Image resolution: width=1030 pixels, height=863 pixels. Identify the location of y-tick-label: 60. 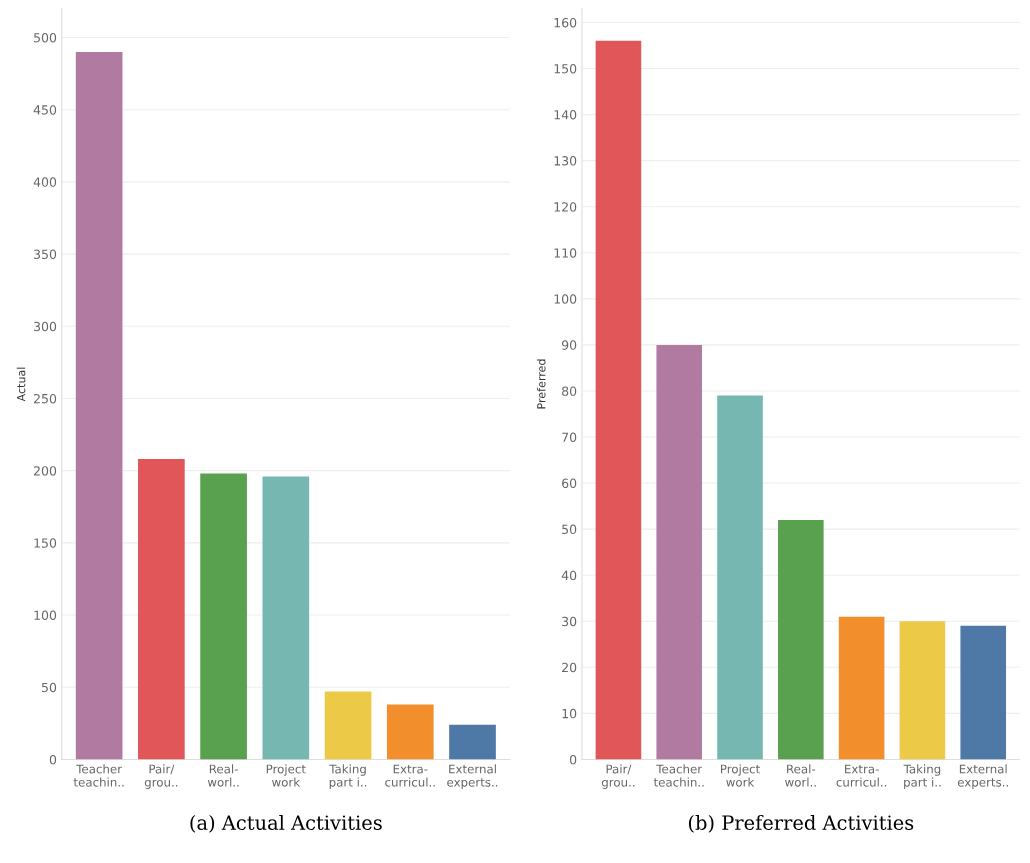
(569, 483).